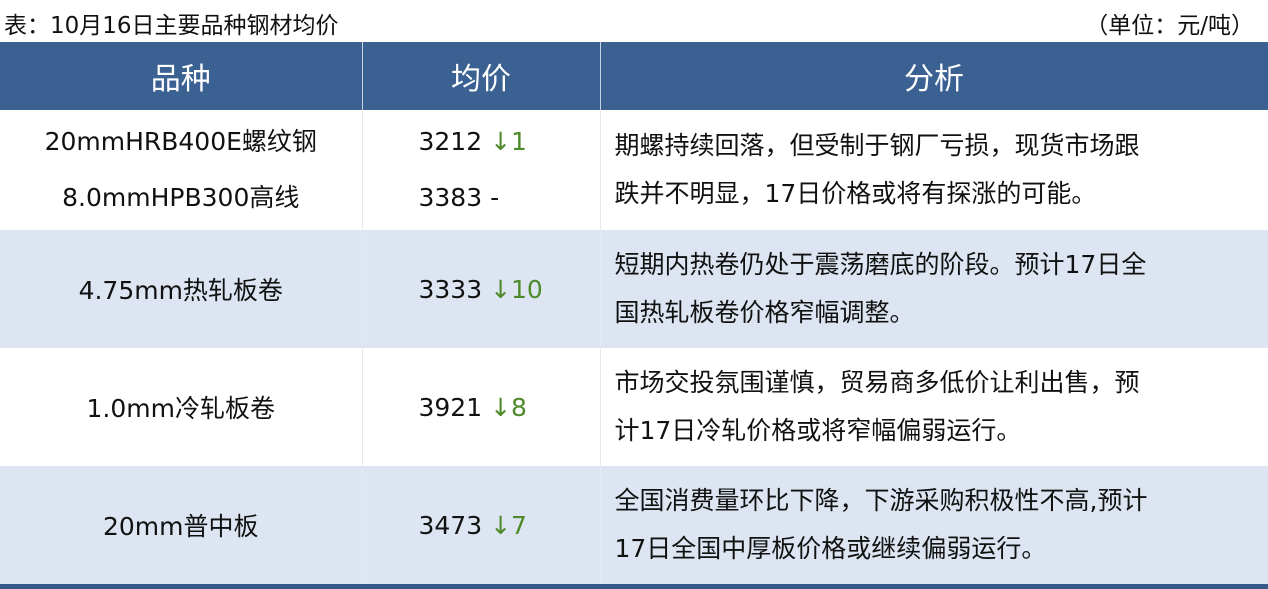 Image resolution: width=1268 pixels, height=589 pixels. What do you see at coordinates (880, 264) in the screenshot?
I see `analysis-line: 短期内热卷仍处于震荡磨底的阶段。预计17日全` at bounding box center [880, 264].